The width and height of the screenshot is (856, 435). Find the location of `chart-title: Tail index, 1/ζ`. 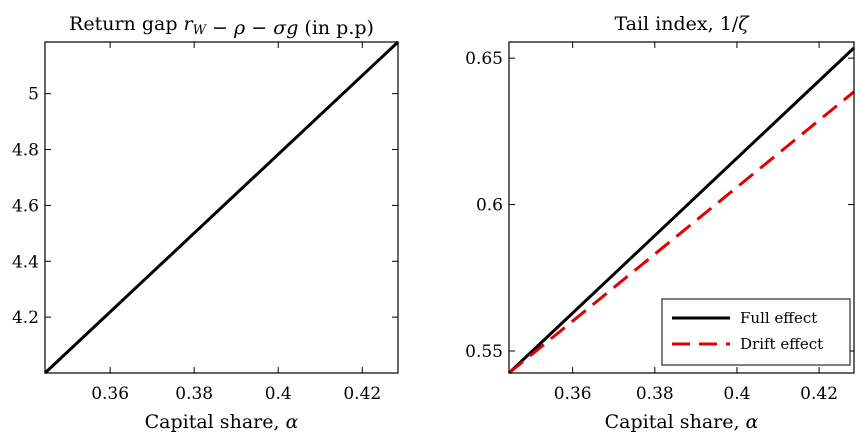

chart-title: Tail index, 1/ζ is located at coordinates (682, 24).